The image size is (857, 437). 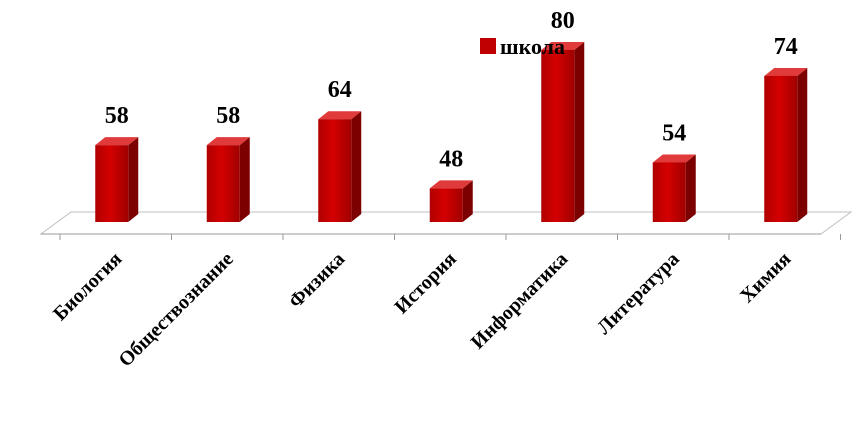 I want to click on legend-label: школа, so click(x=532, y=46).